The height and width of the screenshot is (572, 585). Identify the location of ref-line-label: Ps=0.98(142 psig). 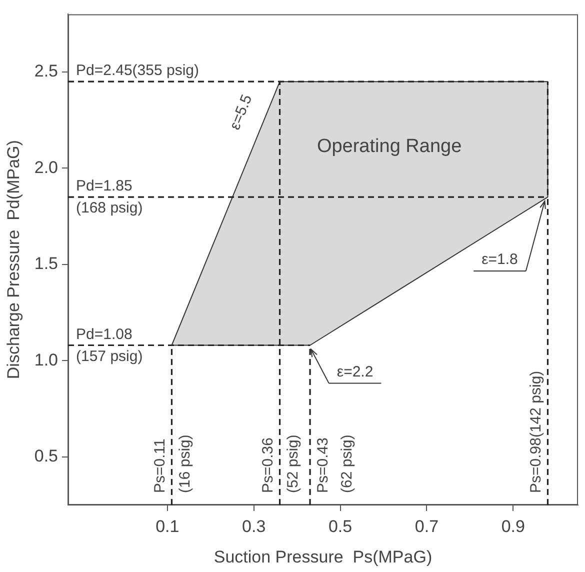
(535, 431).